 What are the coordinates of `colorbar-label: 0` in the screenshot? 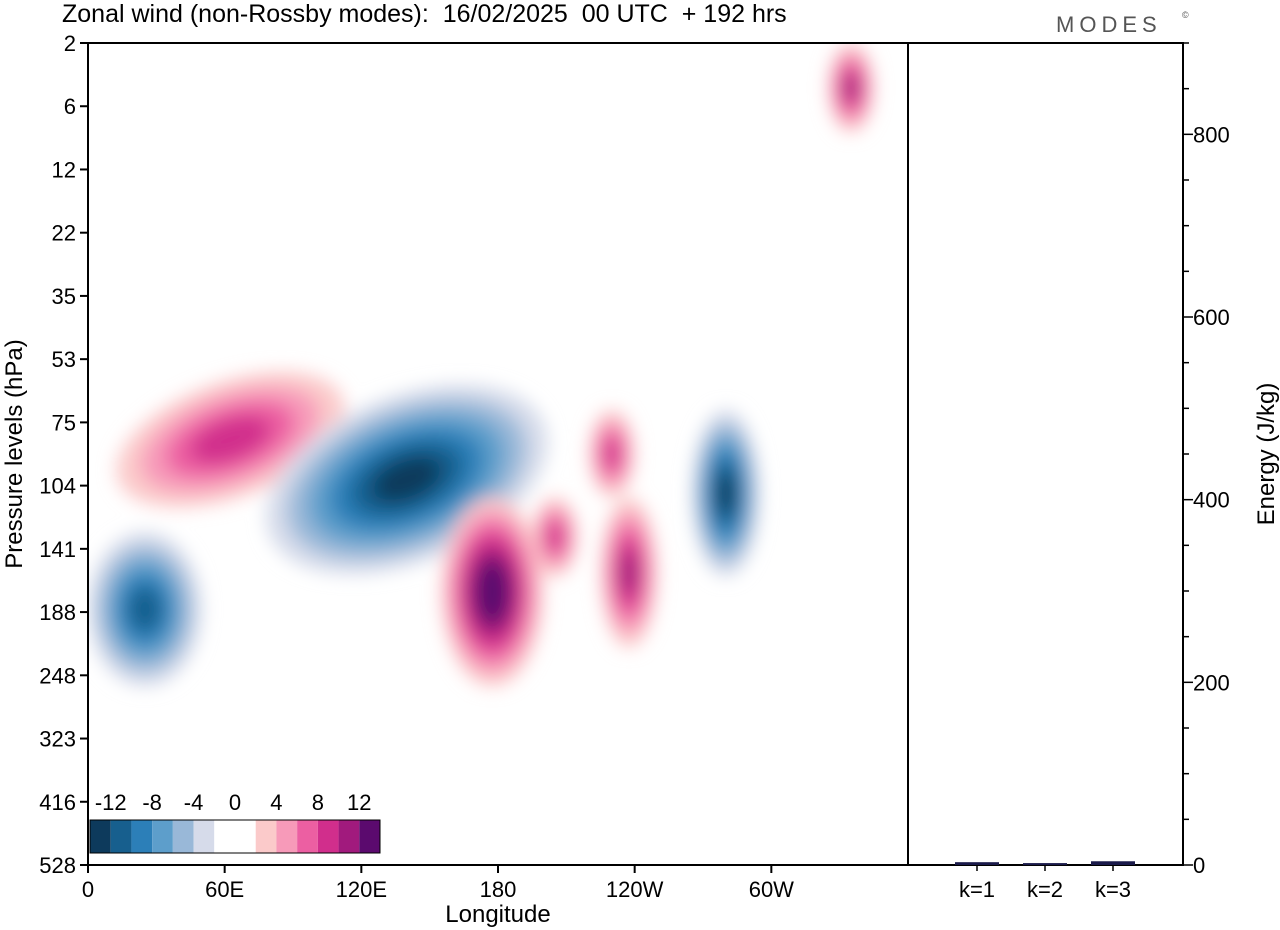 It's located at (235, 802).